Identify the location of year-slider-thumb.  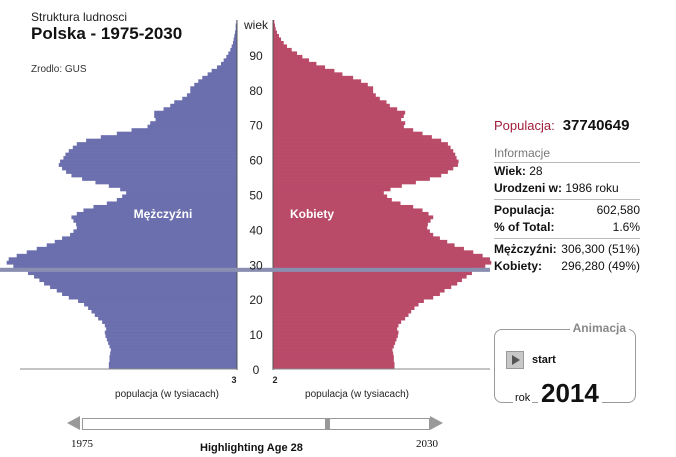
(327, 424).